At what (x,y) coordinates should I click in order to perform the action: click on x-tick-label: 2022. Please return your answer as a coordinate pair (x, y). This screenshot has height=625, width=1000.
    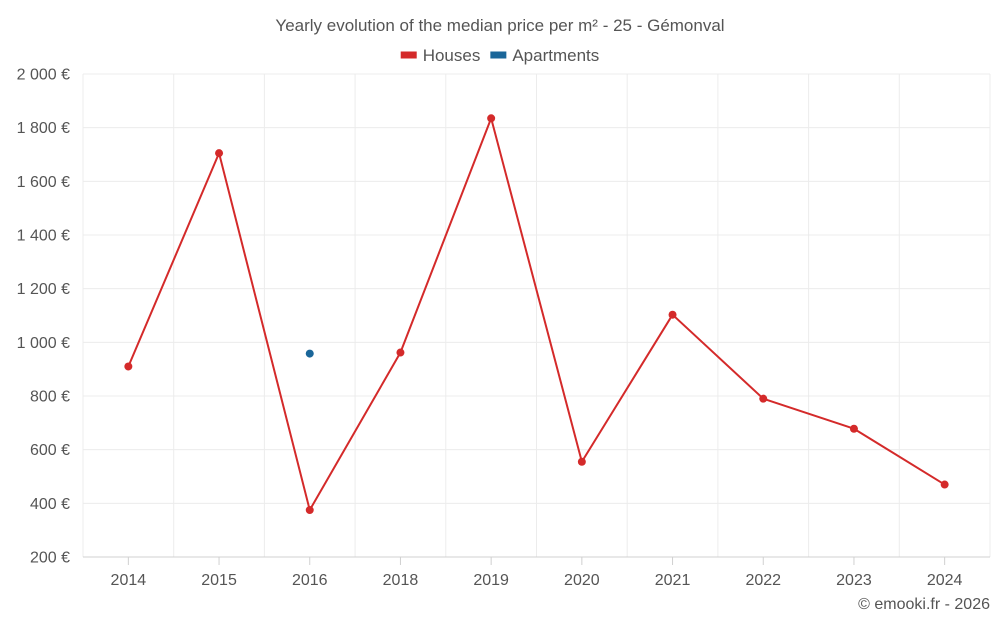
    Looking at the image, I should click on (763, 580).